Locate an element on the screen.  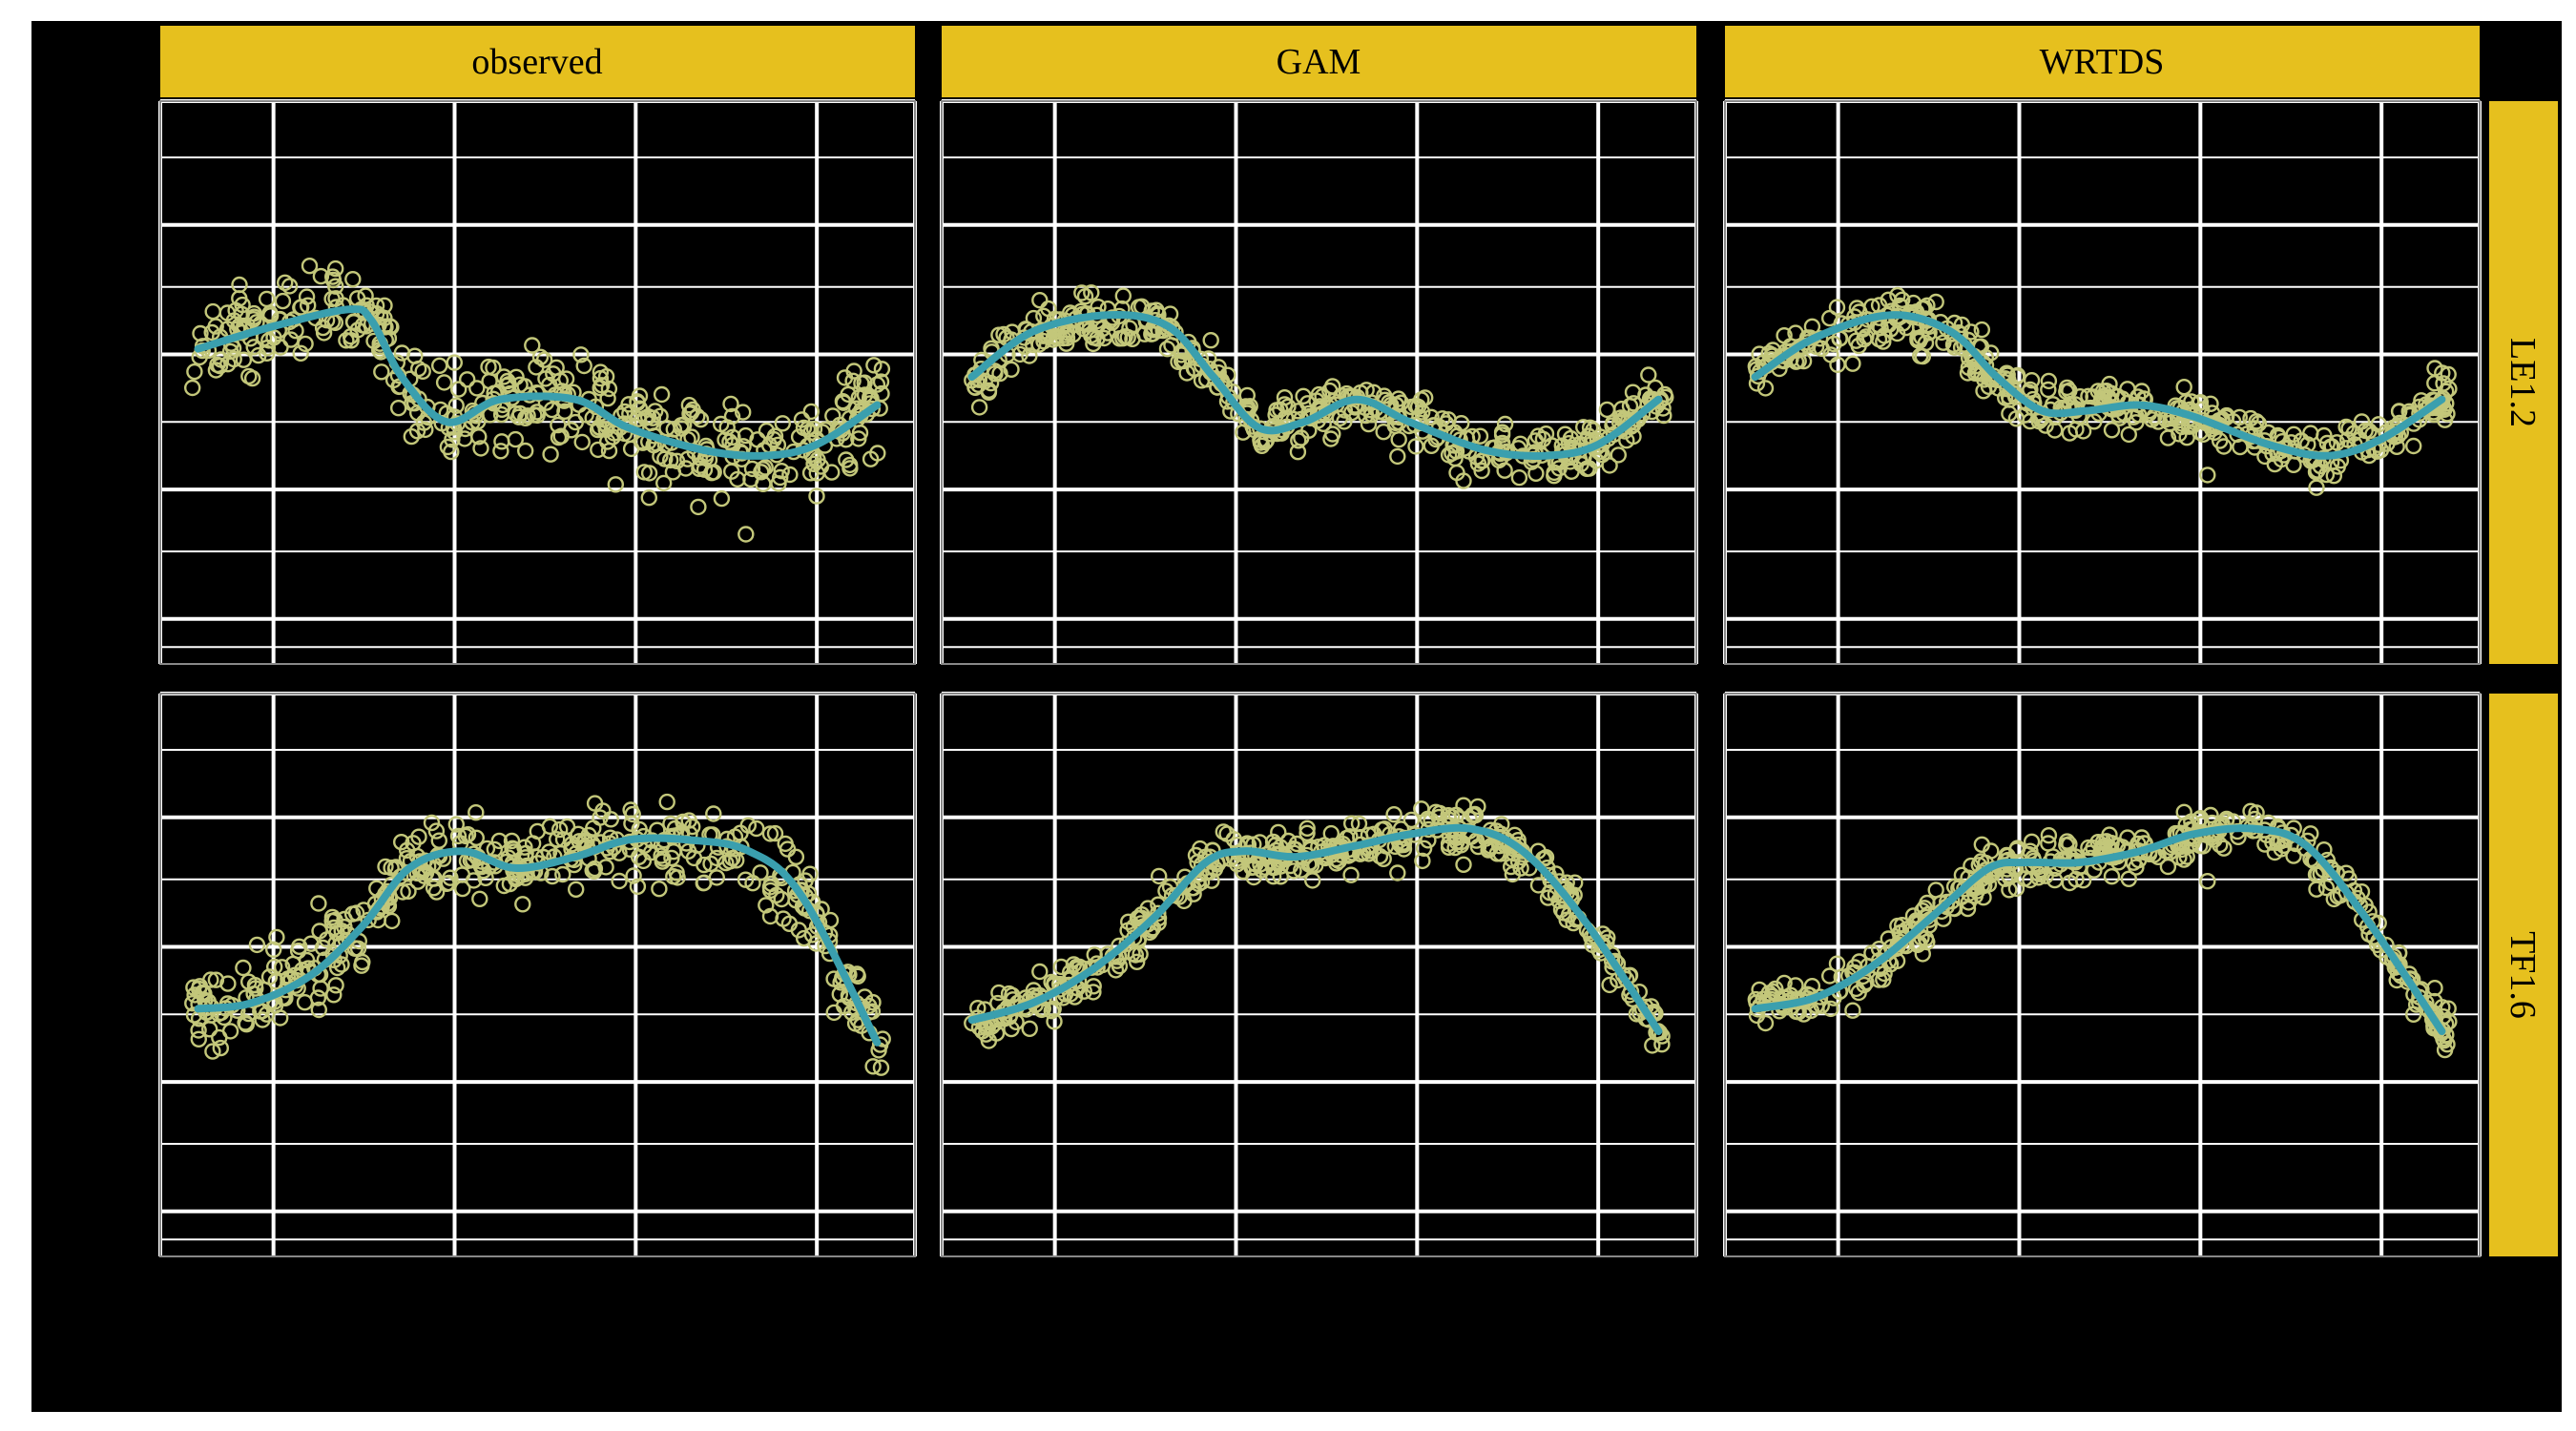
panel-background is located at coordinates (1319, 975).